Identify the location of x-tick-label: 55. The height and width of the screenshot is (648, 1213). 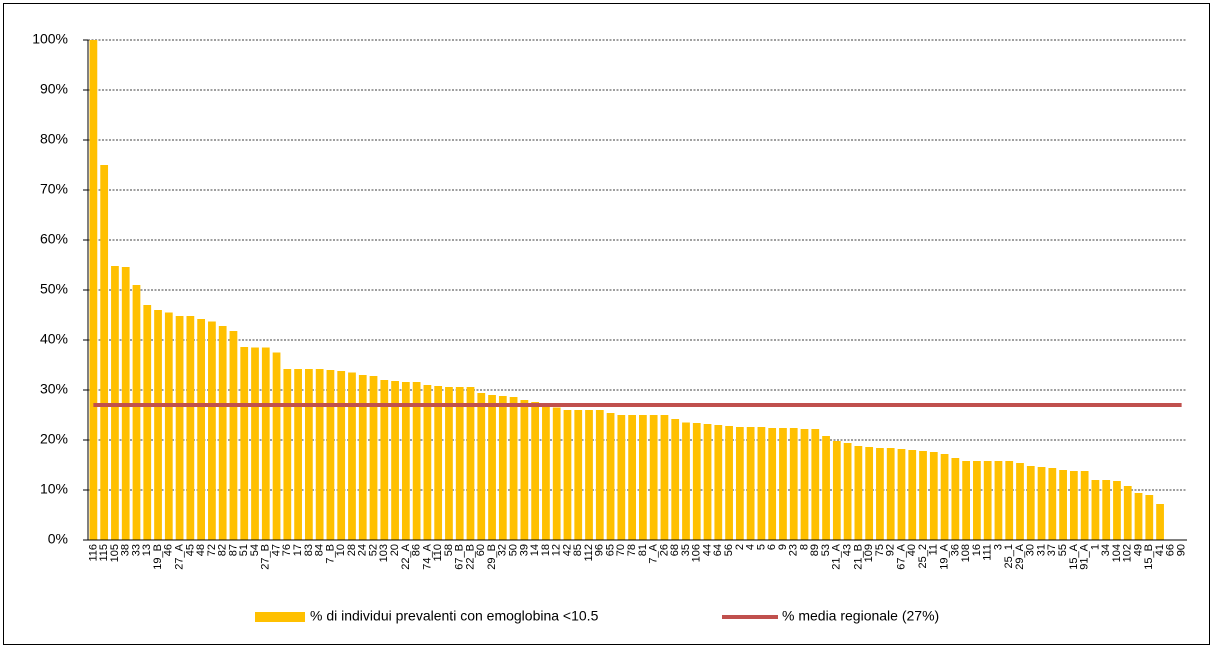
(1063, 550).